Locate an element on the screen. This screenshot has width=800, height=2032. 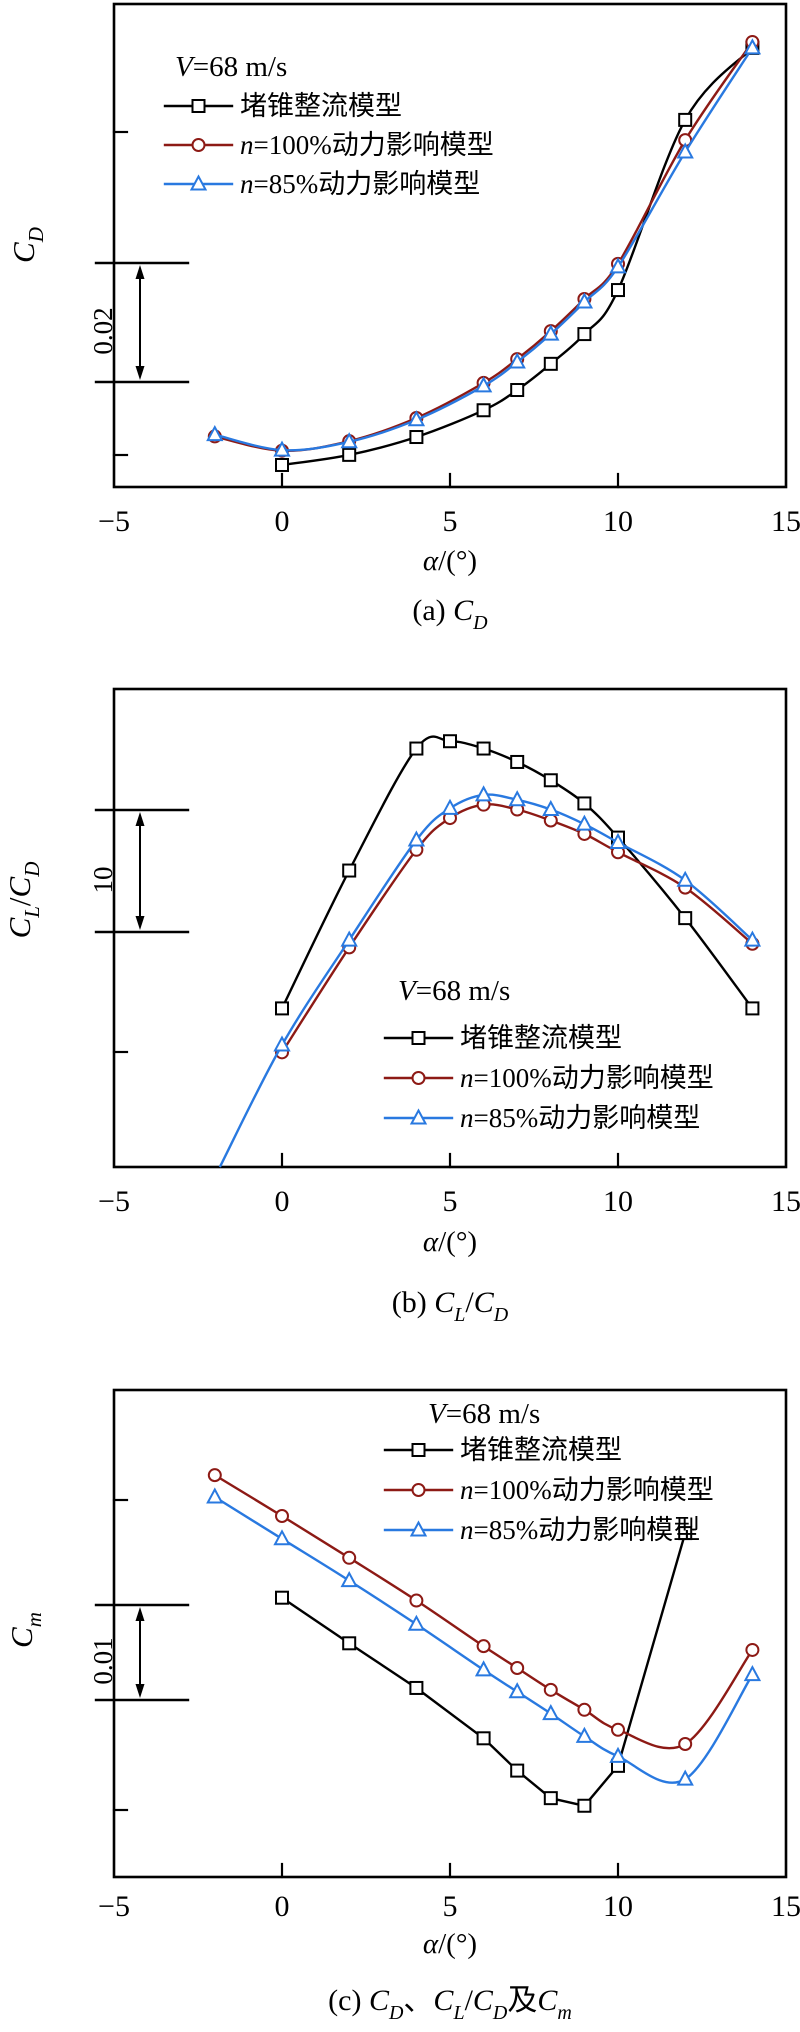
y-axis-title: Cm is located at coordinates (25, 1630).